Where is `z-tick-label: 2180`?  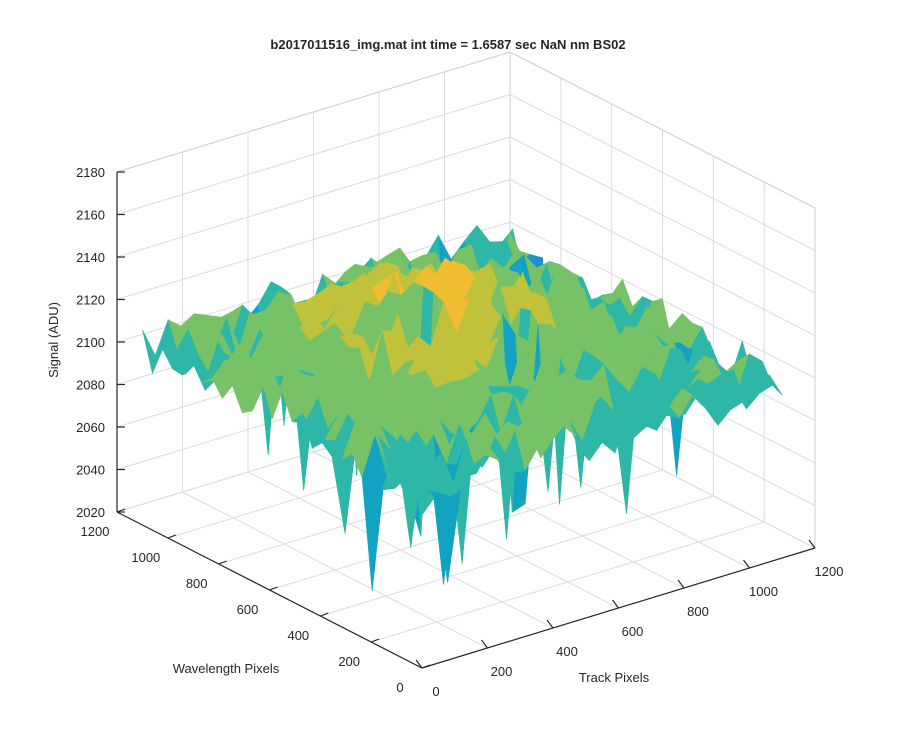
z-tick-label: 2180 is located at coordinates (90, 172).